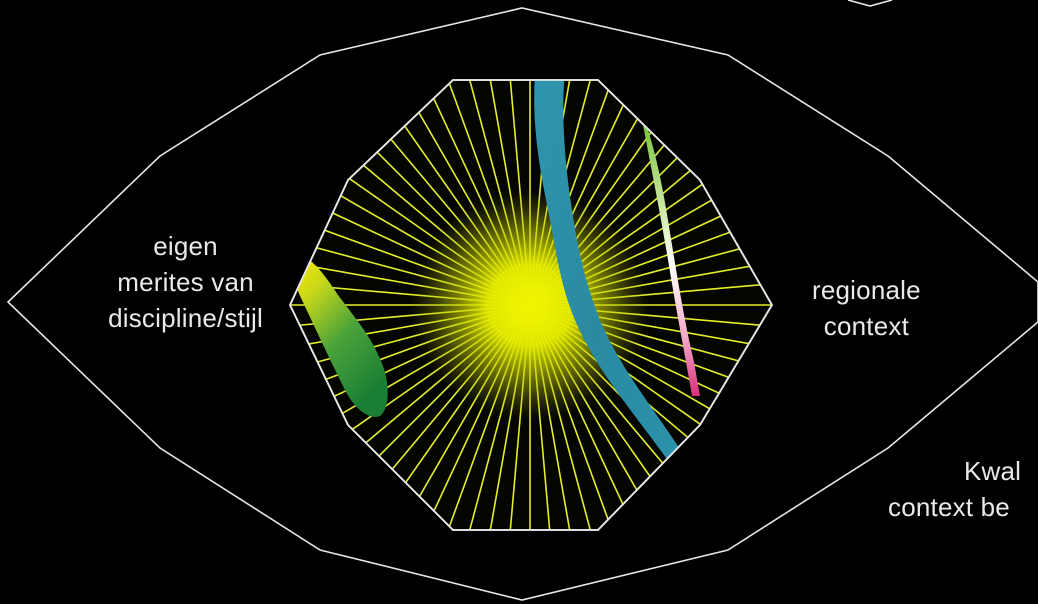 The width and height of the screenshot is (1038, 604). I want to click on teal-band, so click(617, 285).